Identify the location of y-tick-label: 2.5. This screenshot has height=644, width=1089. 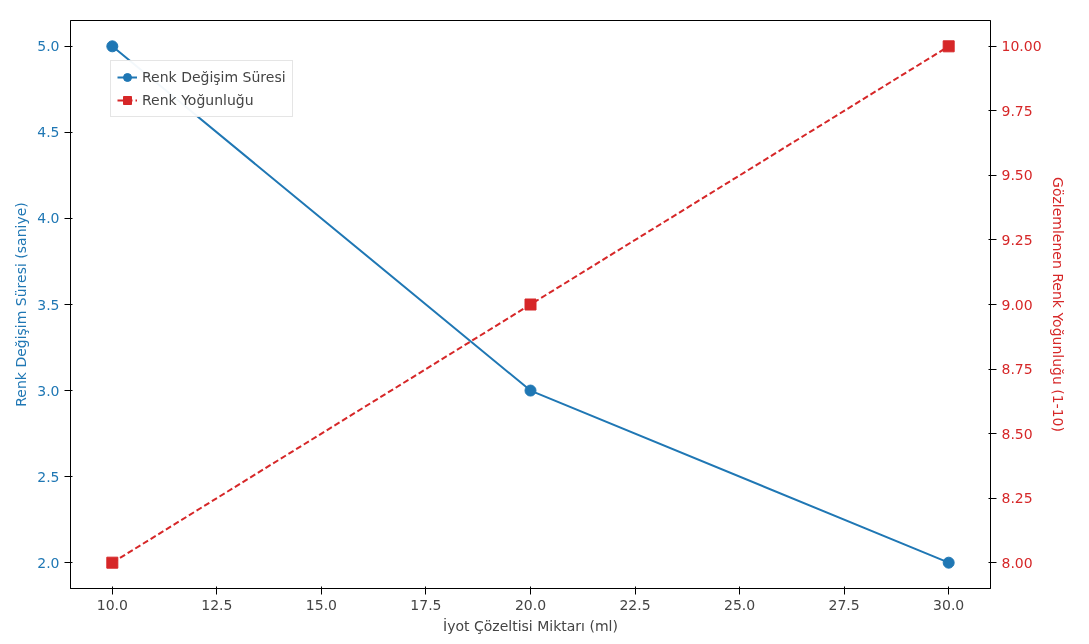
(48, 476).